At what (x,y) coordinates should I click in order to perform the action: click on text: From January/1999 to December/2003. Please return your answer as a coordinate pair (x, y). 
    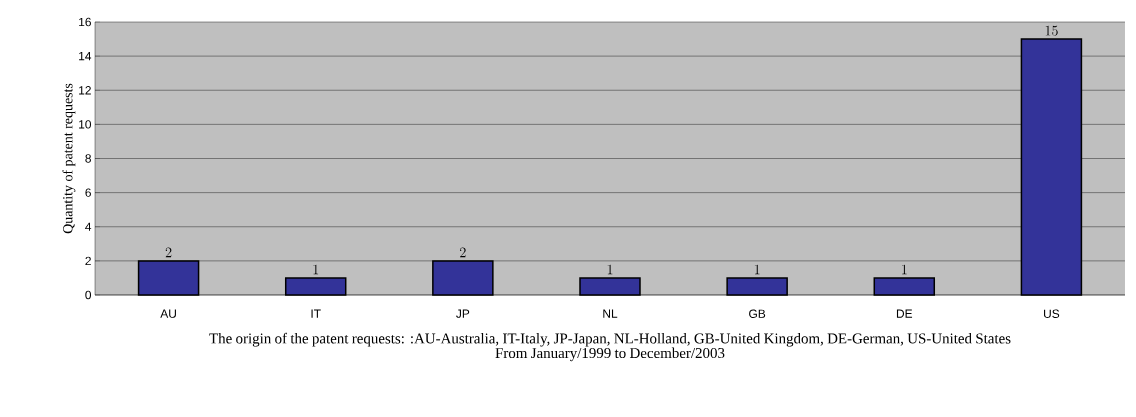
    Looking at the image, I should click on (610, 354).